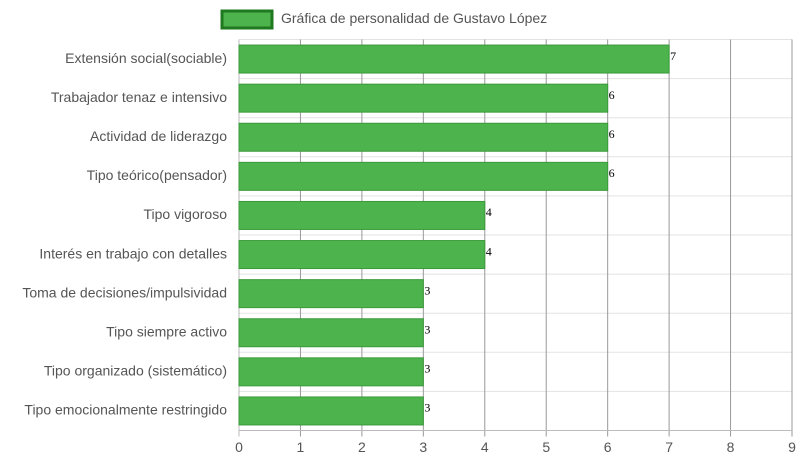 This screenshot has width=800, height=466. Describe the element at coordinates (414, 18) in the screenshot. I see `legend-label: Gráfica de personalidad de Gustavo López` at that location.